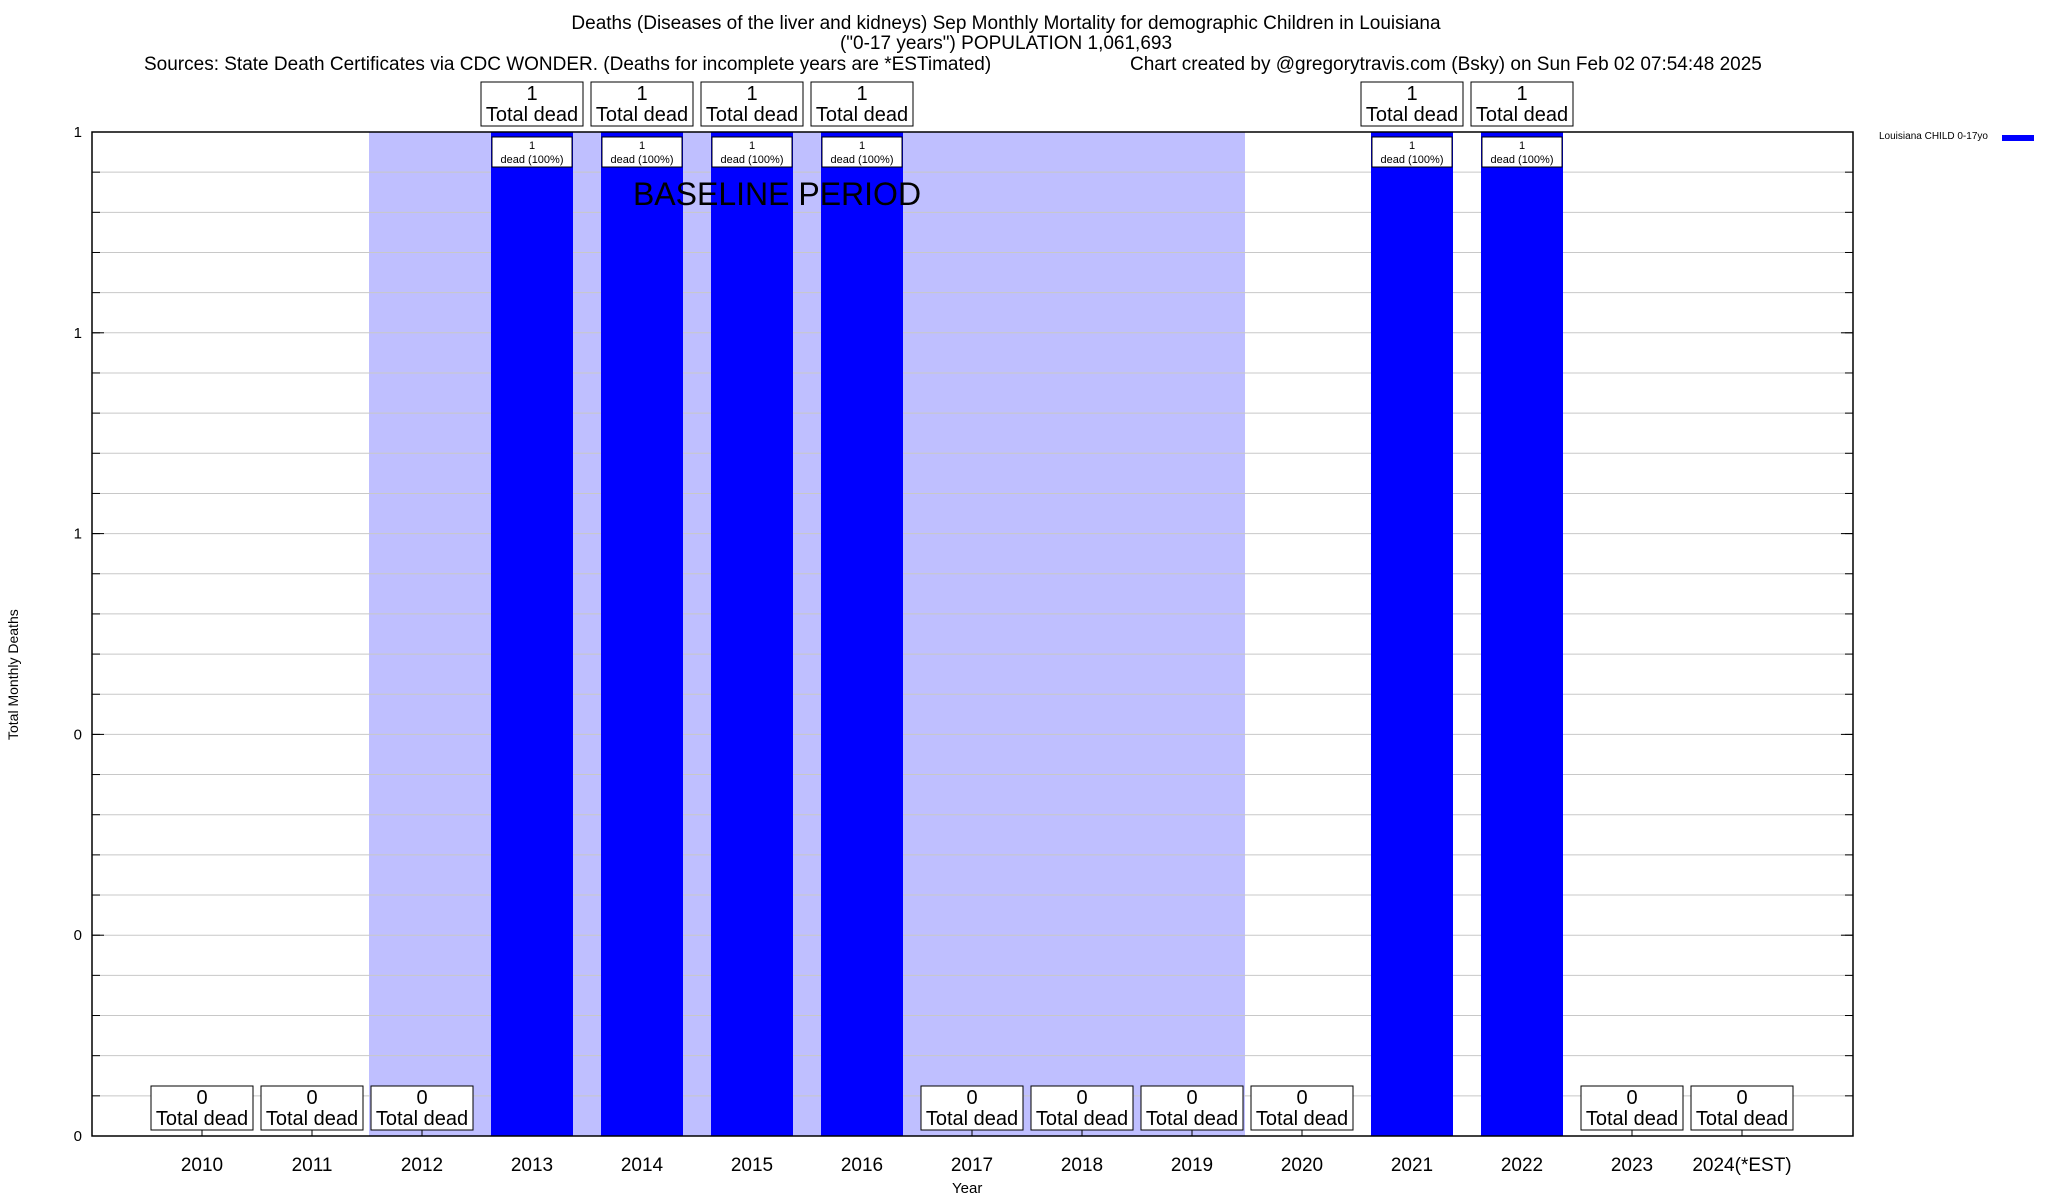  I want to click on x-tick-label: 2022, so click(1522, 1165).